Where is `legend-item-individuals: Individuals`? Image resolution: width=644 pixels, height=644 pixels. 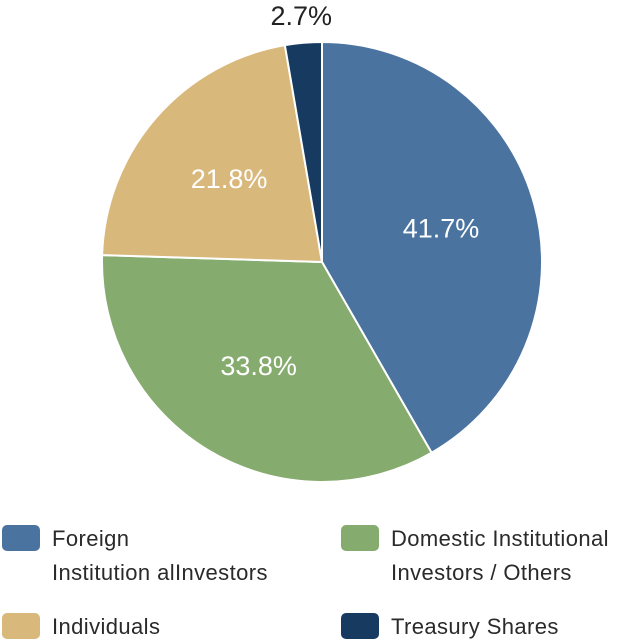 legend-item-individuals: Individuals is located at coordinates (81, 627).